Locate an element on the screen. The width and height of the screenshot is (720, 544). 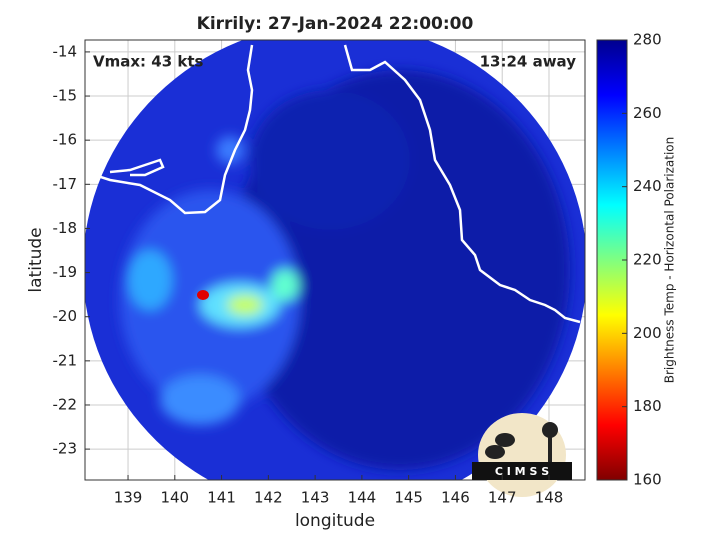
annotation: Vmax: 43 kts is located at coordinates (148, 62).